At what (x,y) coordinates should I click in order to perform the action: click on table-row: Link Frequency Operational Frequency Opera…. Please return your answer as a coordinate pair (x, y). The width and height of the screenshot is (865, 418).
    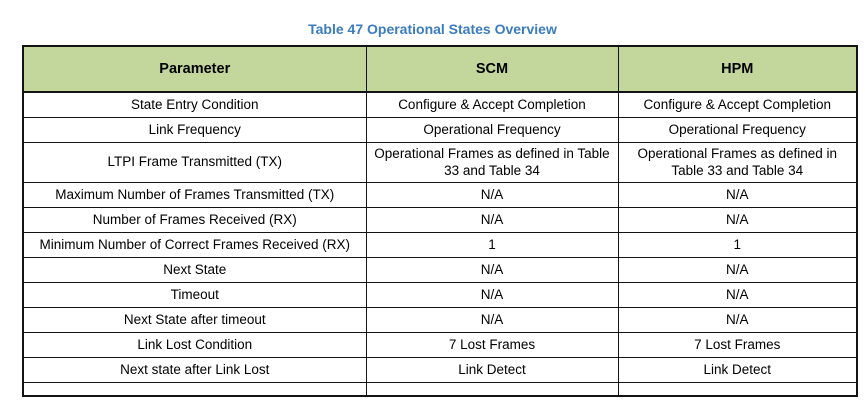
    Looking at the image, I should click on (440, 129).